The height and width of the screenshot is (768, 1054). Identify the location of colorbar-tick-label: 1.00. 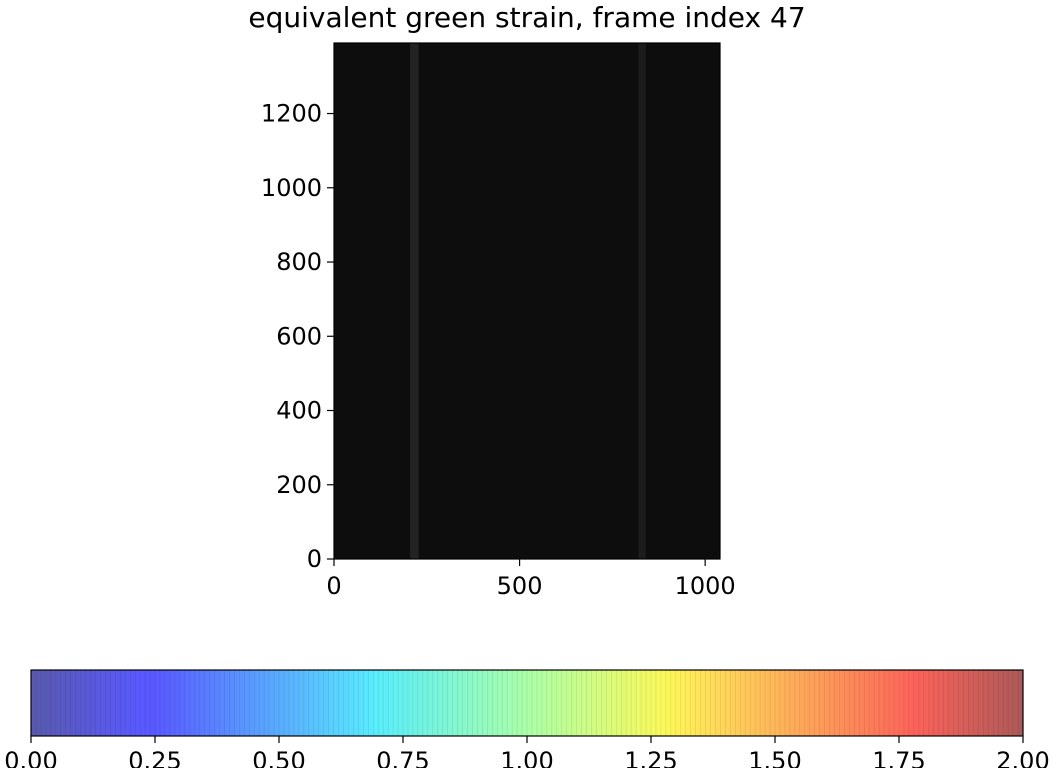
(526, 757).